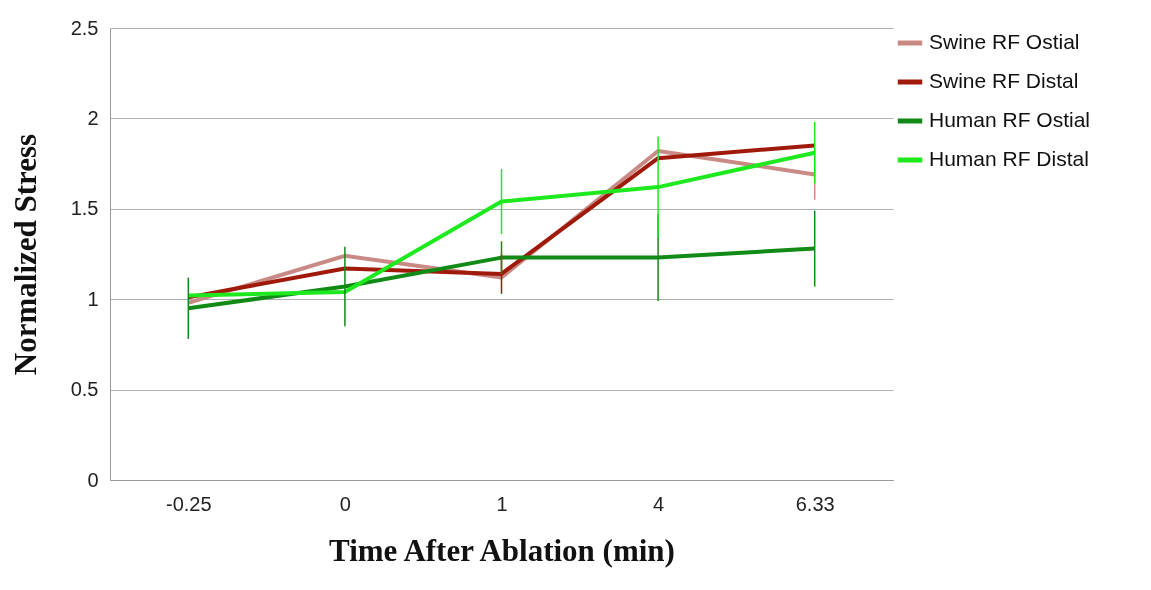  I want to click on y-tick-label: 1.5, so click(84, 208).